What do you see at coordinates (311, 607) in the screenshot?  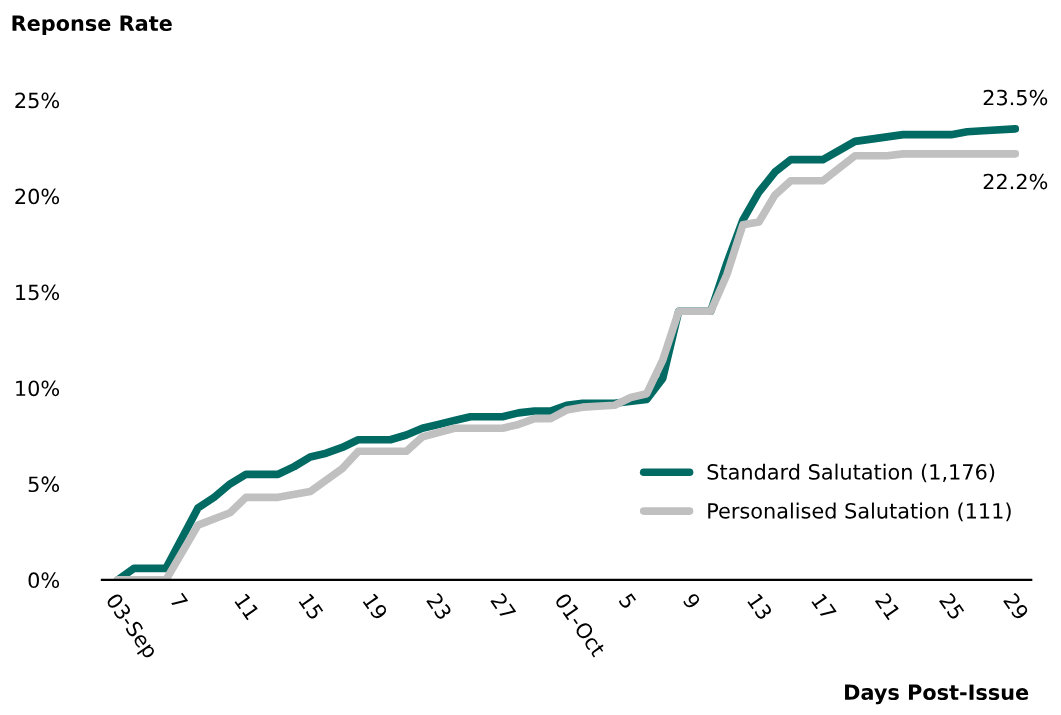 I see `x-tick-label: 15` at bounding box center [311, 607].